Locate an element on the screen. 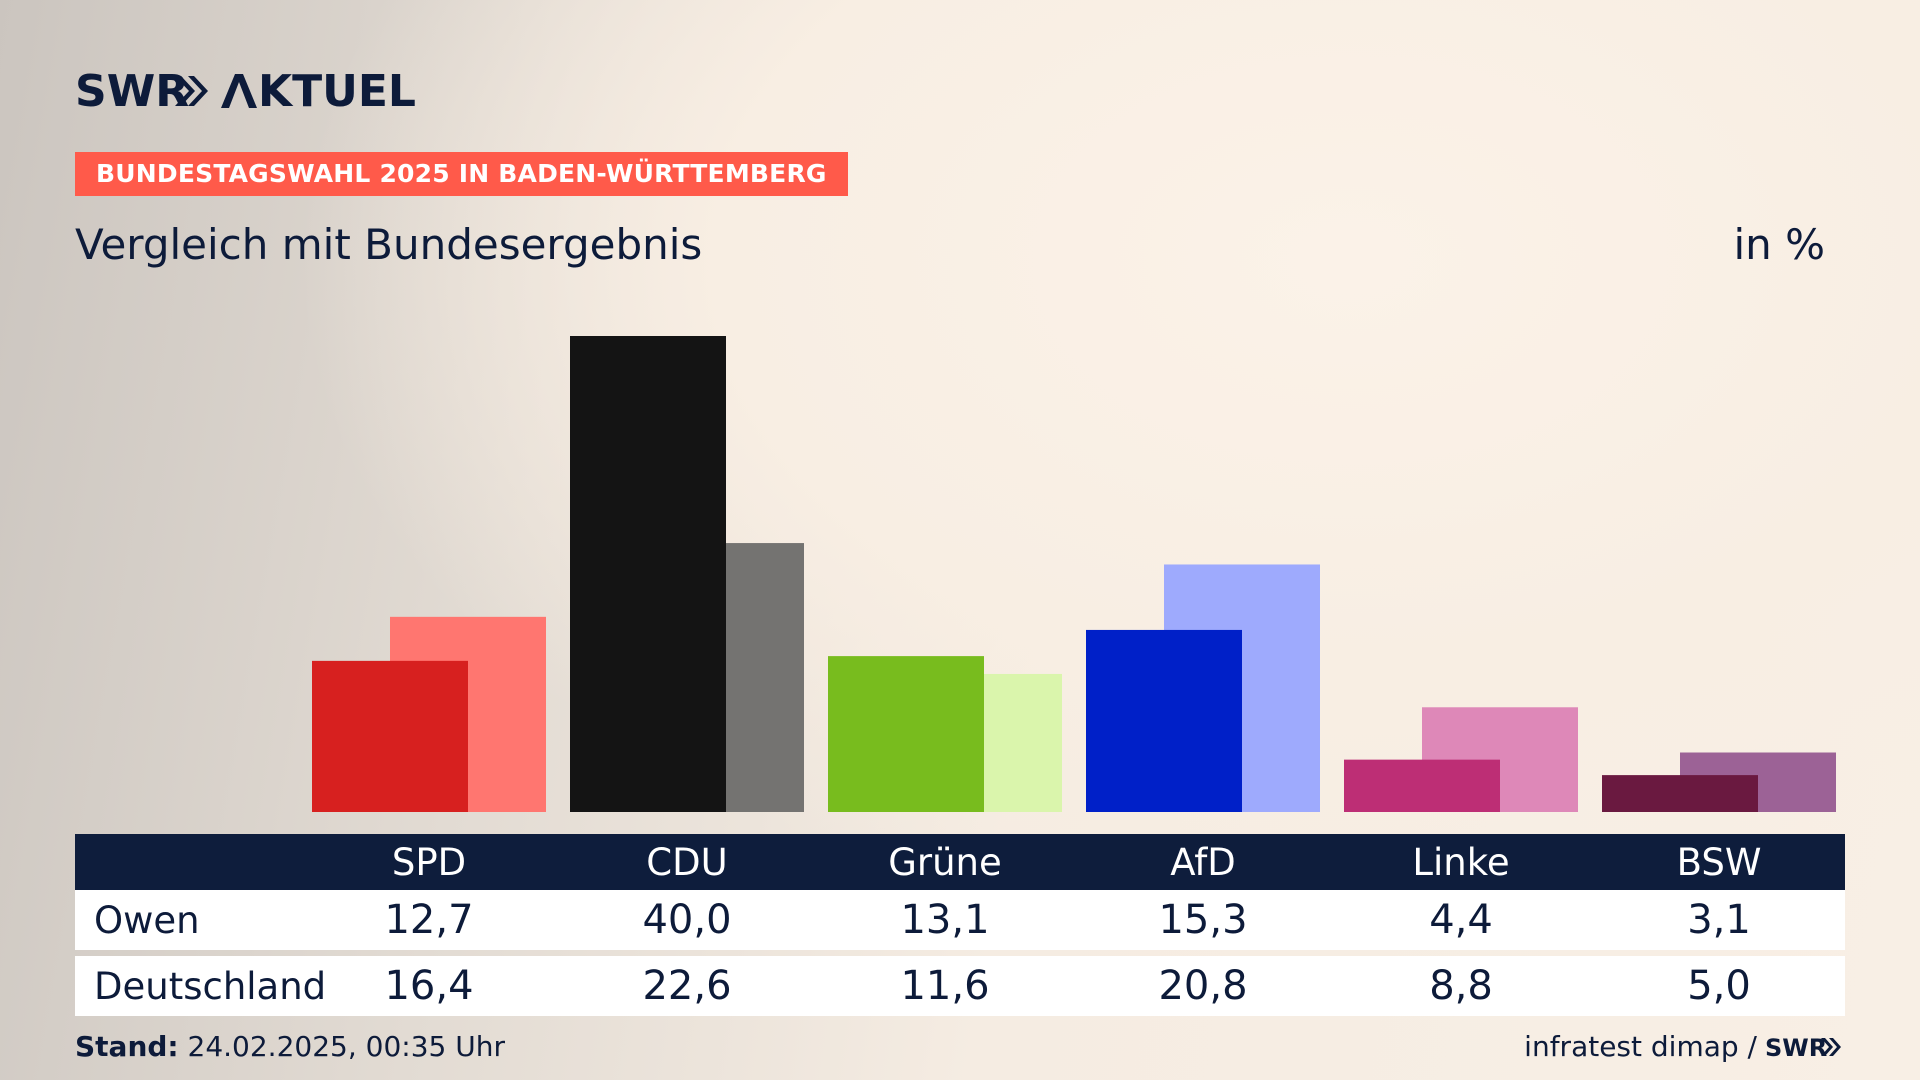 This screenshot has height=1080, width=1920. table-cell-deutschland-afd: 20,8 is located at coordinates (1203, 986).